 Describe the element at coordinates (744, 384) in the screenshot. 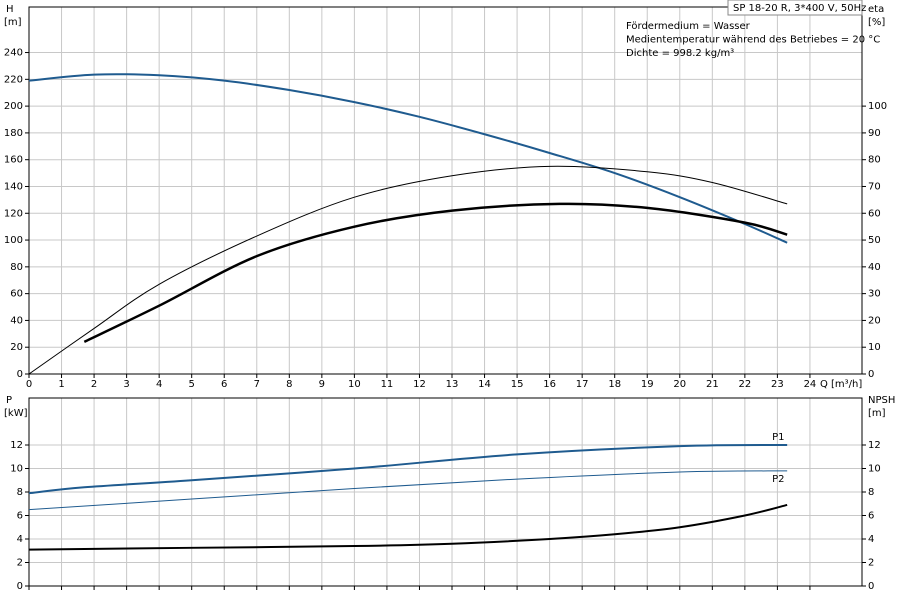

I see `x-tick-label: 22` at that location.